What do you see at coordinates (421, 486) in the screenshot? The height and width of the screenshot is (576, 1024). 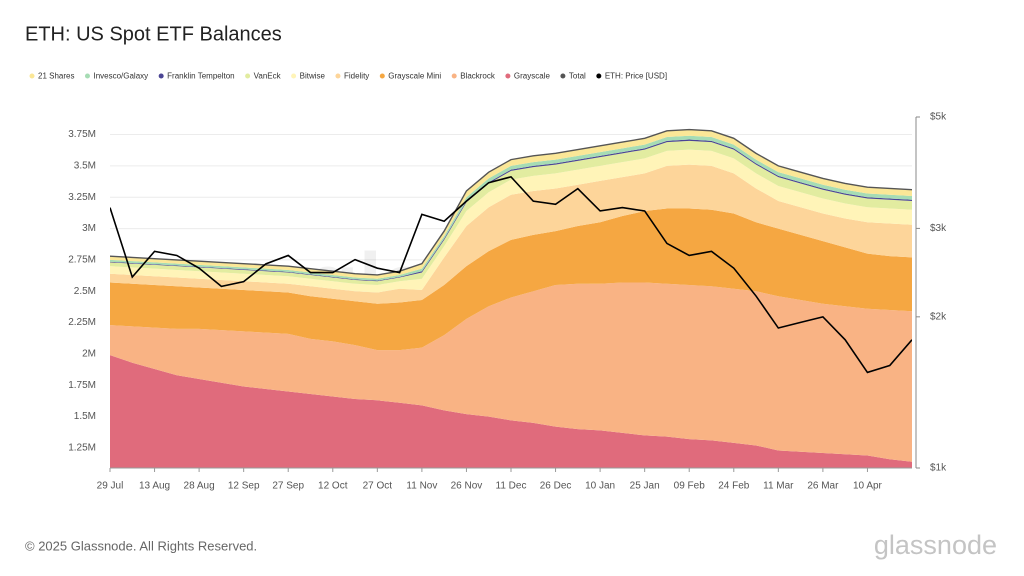 I see `x-tick-label: 11 Nov` at bounding box center [421, 486].